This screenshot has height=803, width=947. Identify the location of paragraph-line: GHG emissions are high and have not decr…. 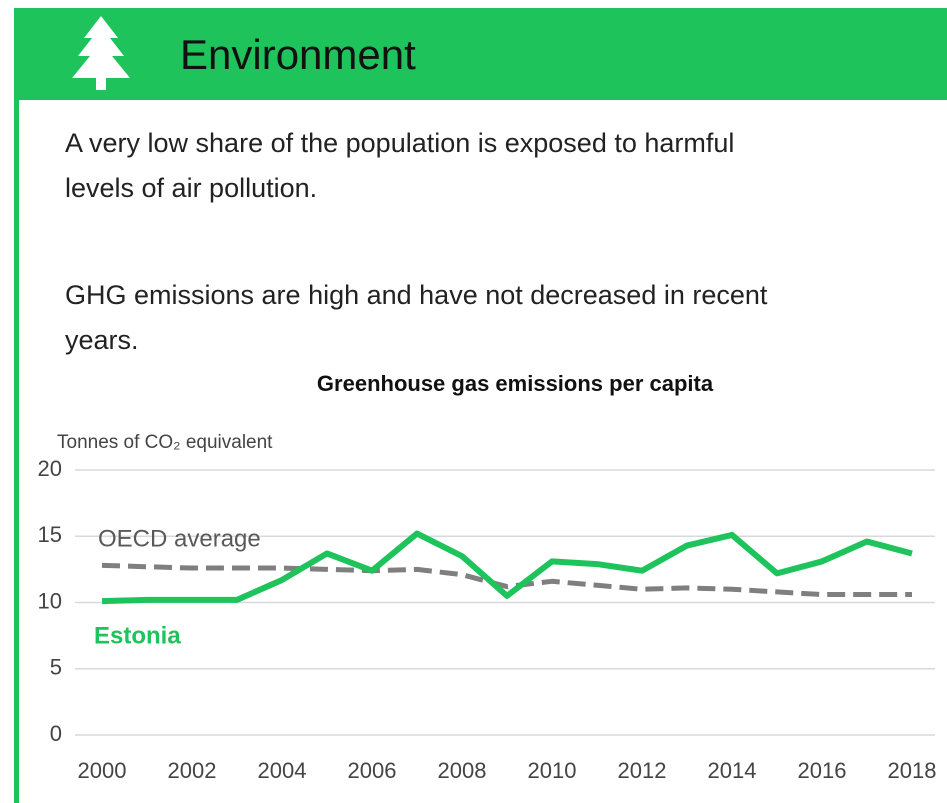
(416, 295).